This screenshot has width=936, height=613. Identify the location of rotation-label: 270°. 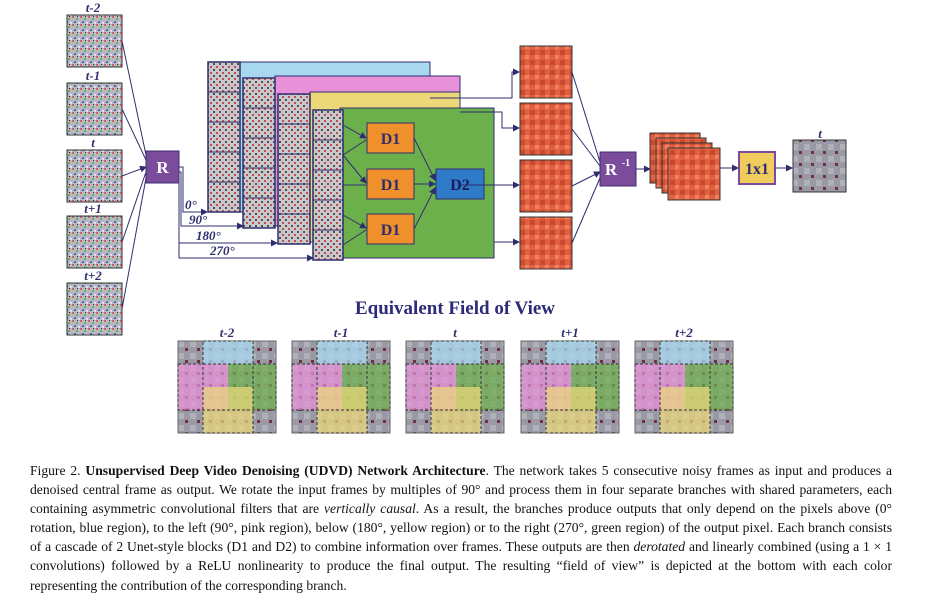
(222, 250).